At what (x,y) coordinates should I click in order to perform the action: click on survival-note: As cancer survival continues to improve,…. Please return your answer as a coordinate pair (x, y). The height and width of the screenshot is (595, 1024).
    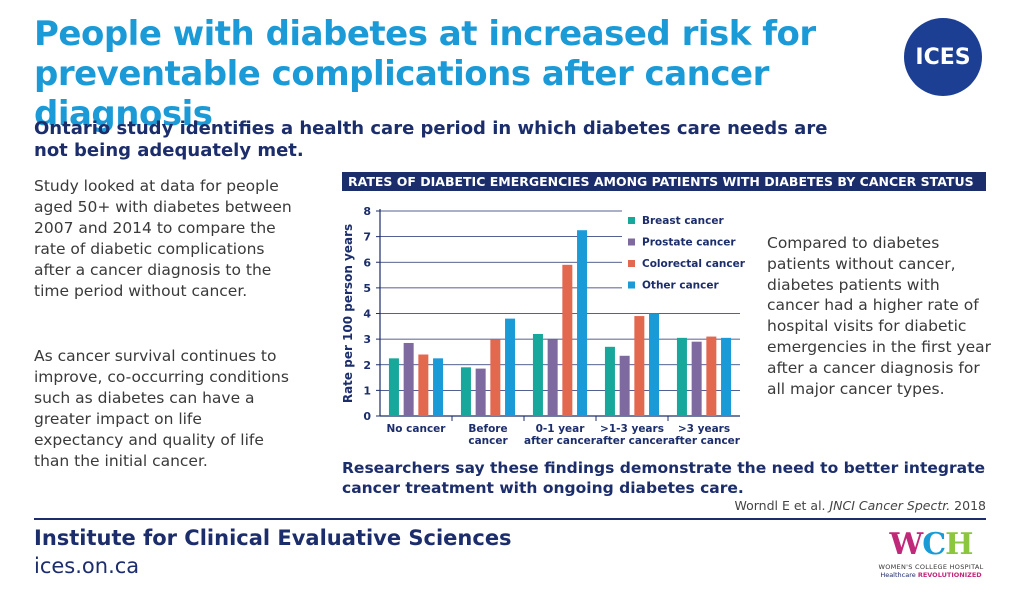
    Looking at the image, I should click on (161, 408).